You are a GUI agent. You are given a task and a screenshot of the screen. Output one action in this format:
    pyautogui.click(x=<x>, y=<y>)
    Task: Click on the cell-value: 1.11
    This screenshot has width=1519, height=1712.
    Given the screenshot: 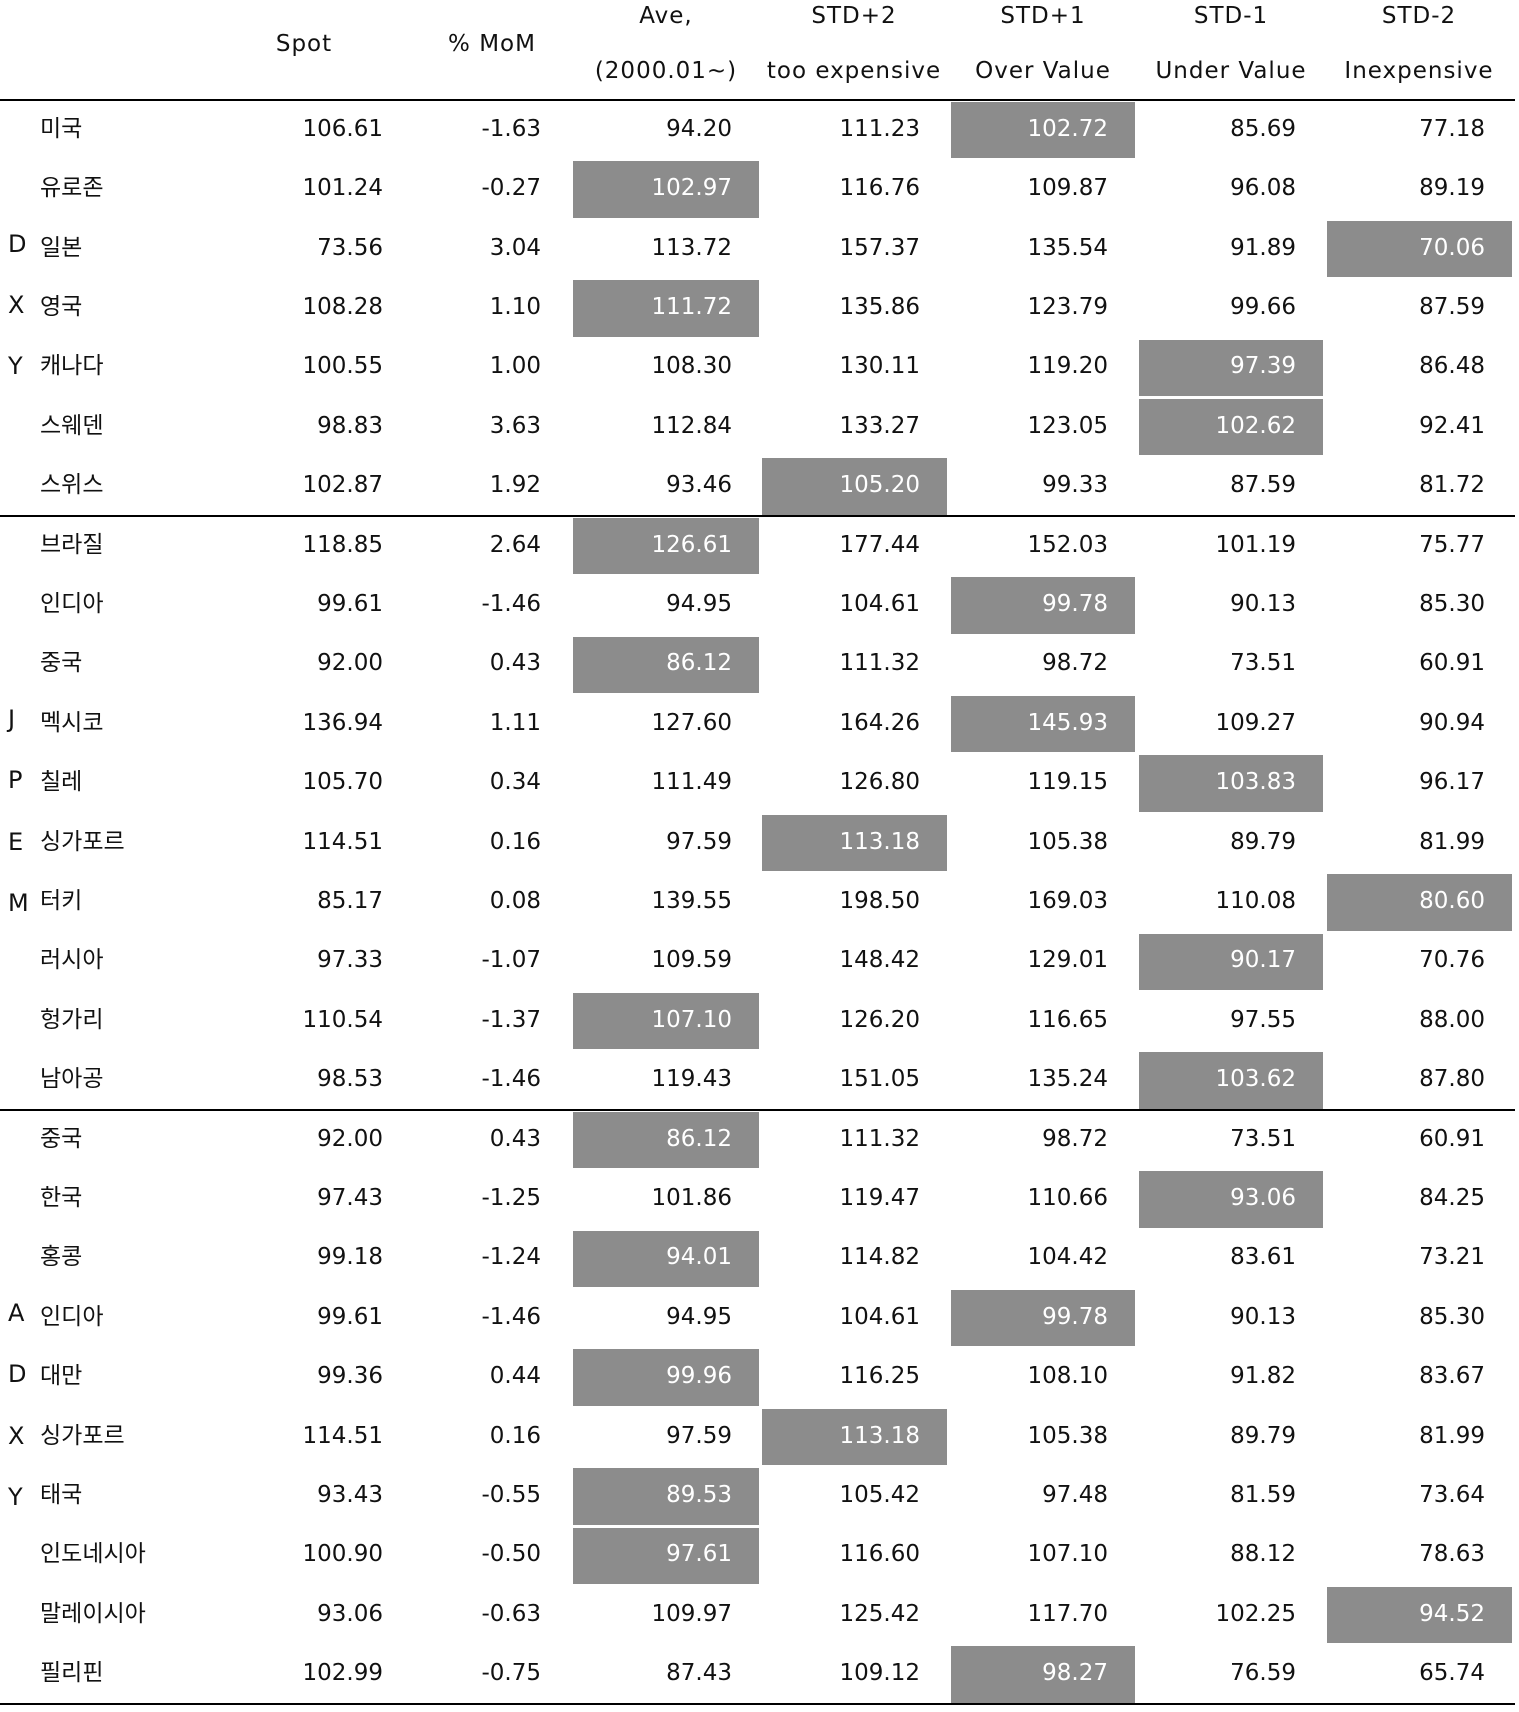 What is the action you would take?
    pyautogui.click(x=515, y=722)
    